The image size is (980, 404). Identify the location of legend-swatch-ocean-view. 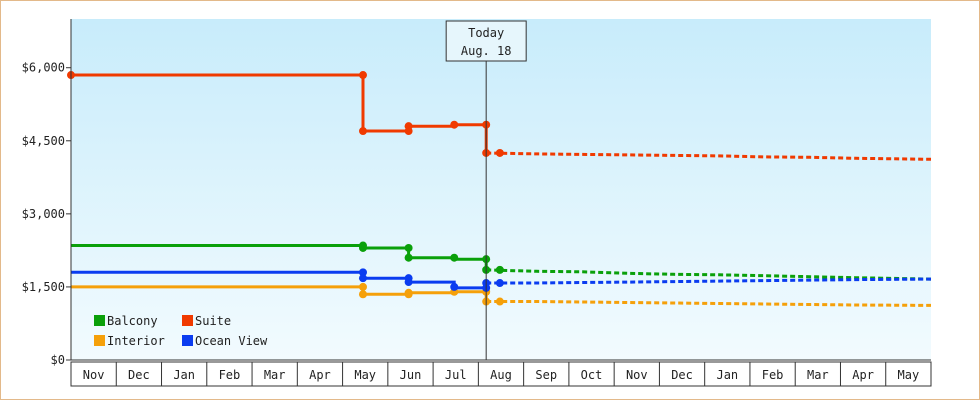
(187, 340).